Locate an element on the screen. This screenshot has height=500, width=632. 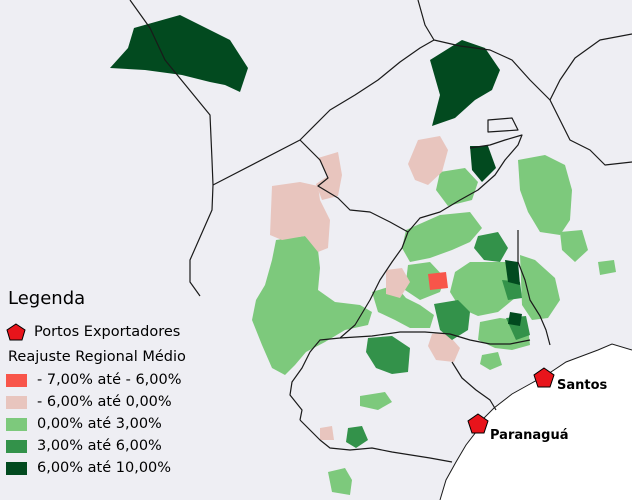
legend-class-label: 3,00% até 6,00% is located at coordinates (99, 446).